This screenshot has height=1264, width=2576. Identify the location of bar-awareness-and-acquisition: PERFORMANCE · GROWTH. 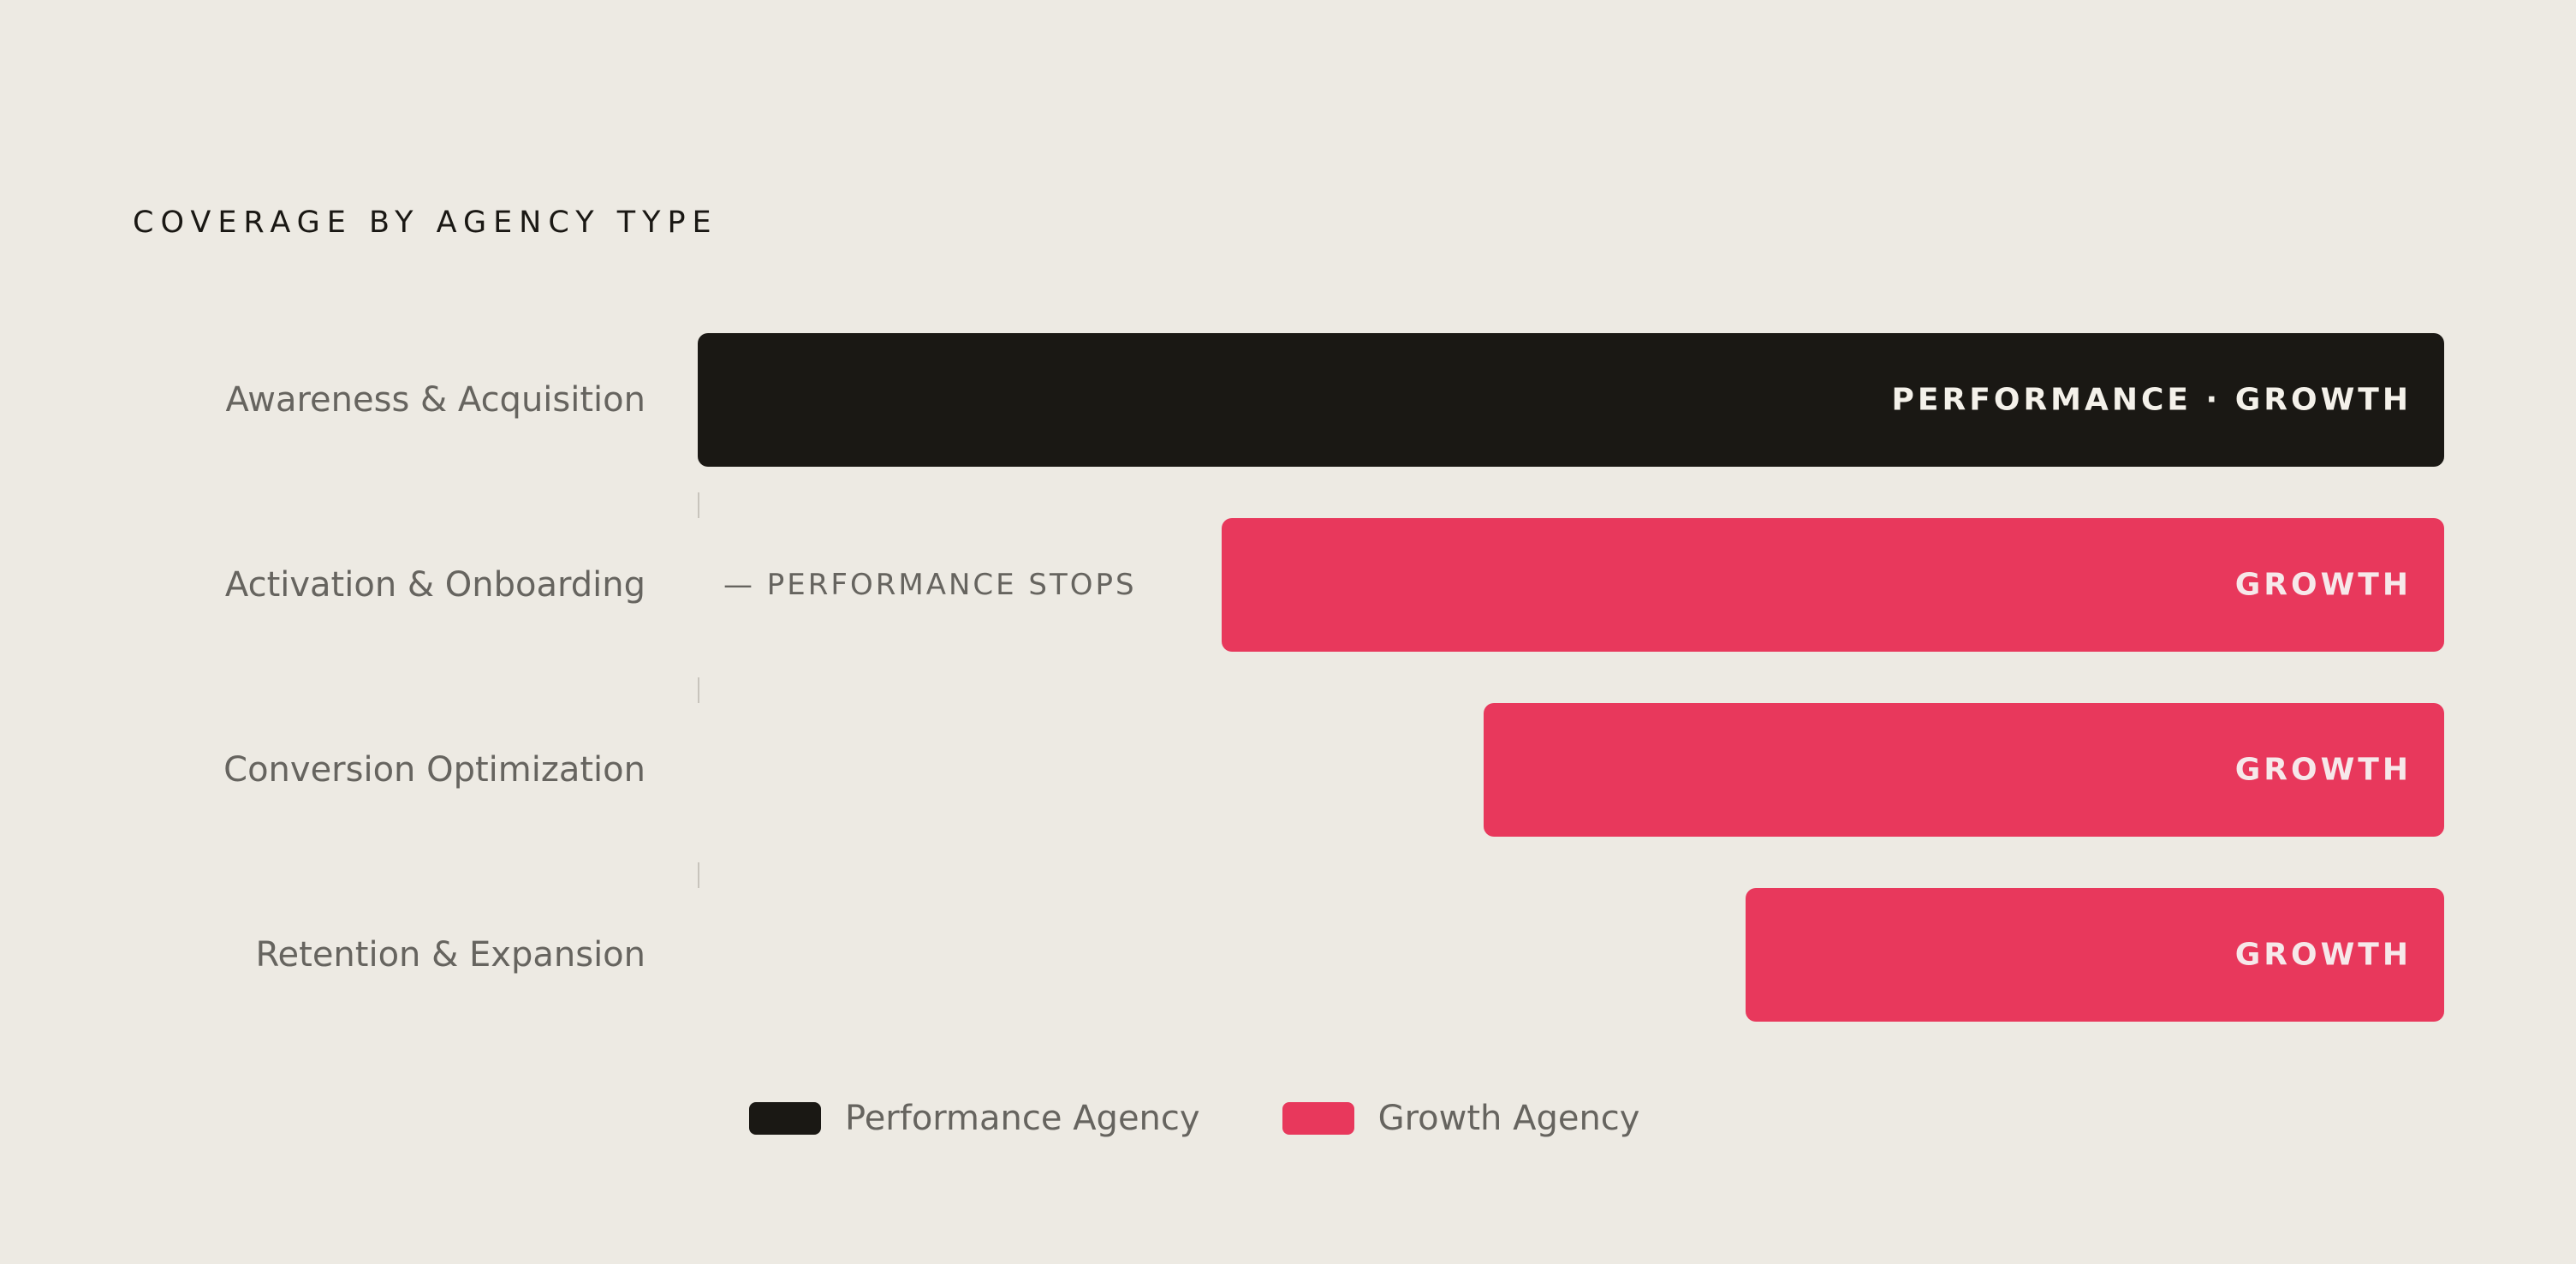
(1571, 400).